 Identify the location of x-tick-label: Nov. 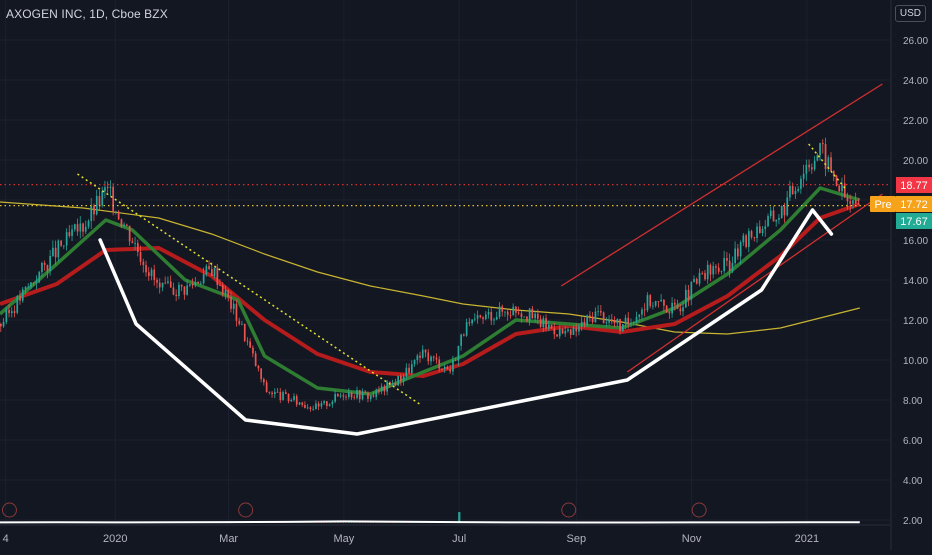
(692, 539).